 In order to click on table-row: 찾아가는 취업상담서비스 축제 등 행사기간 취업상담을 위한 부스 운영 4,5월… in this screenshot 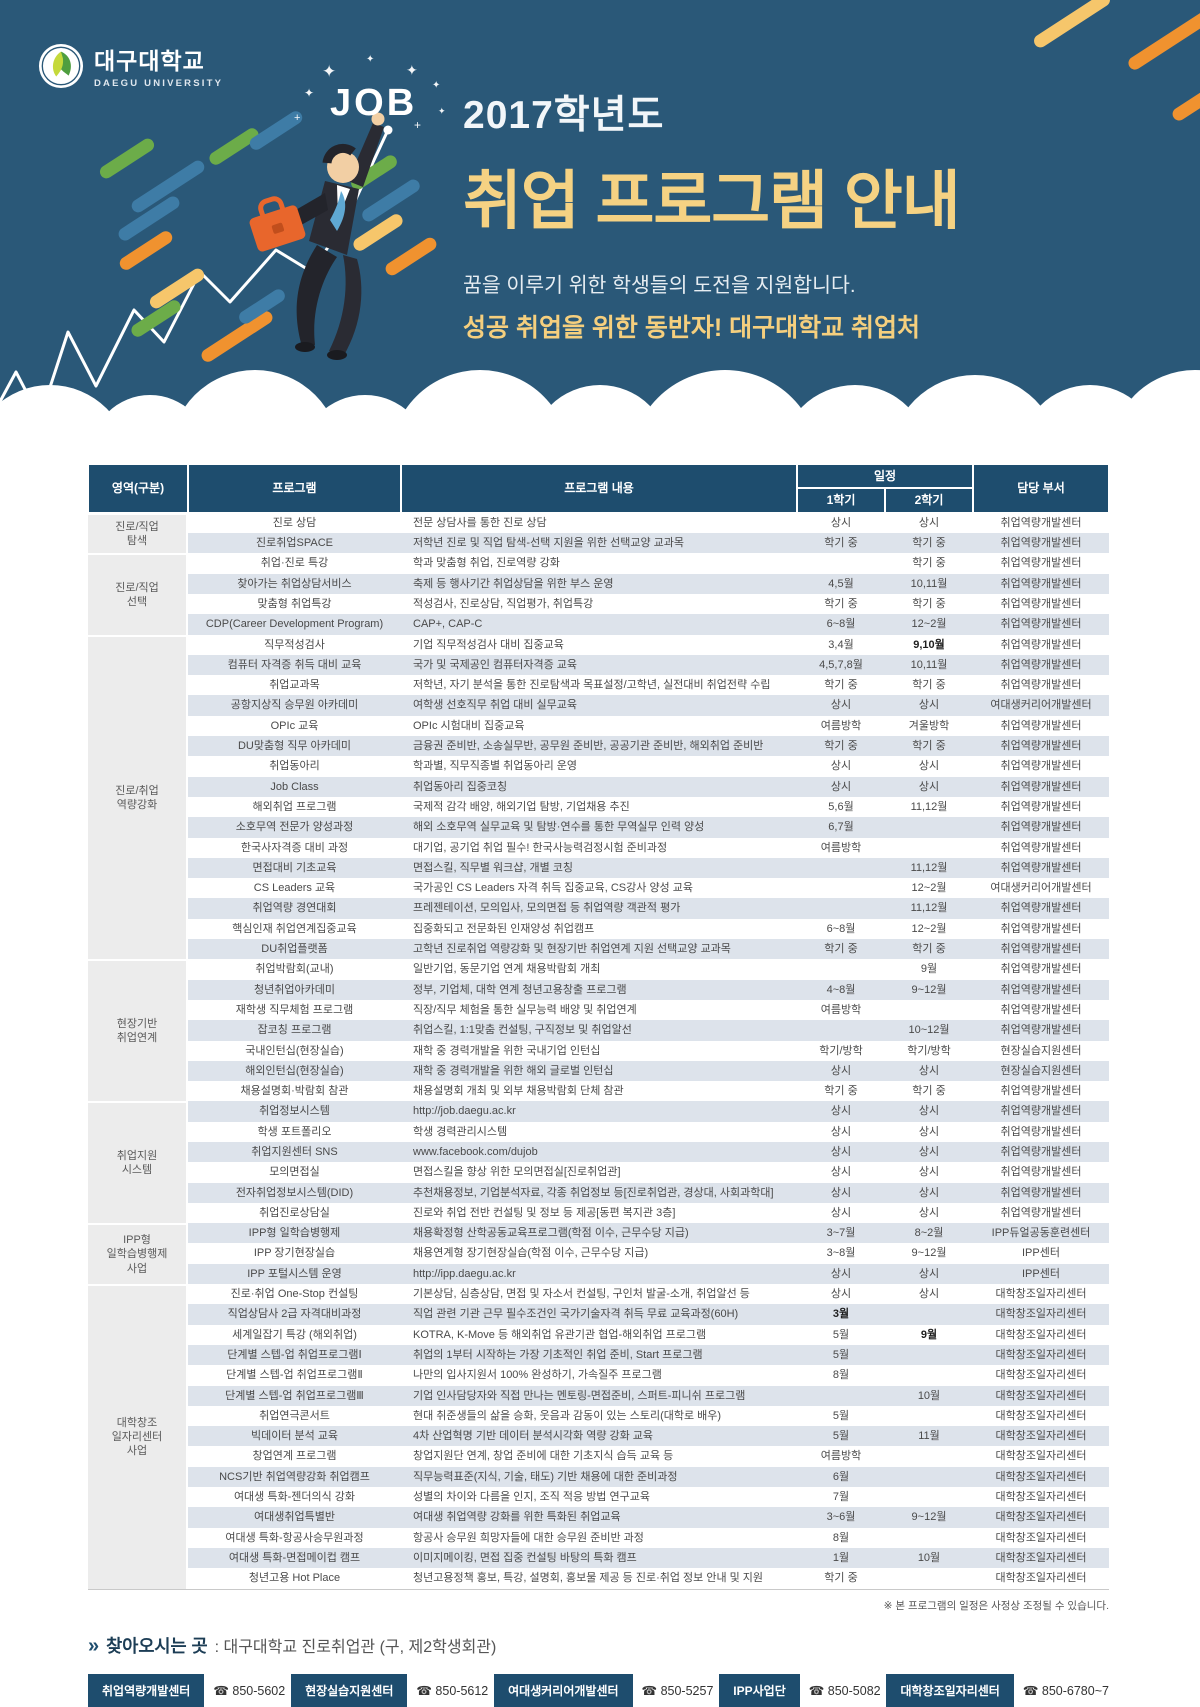, I will do `click(598, 583)`.